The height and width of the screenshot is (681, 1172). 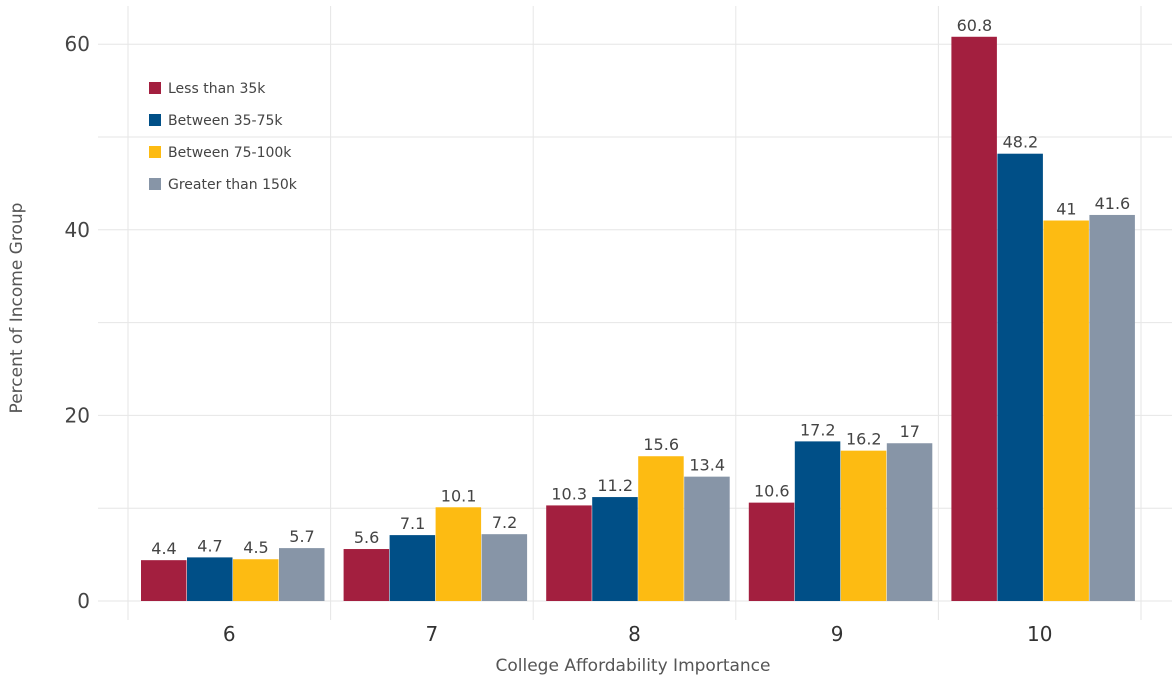 I want to click on x-tick-label: 8, so click(x=634, y=634).